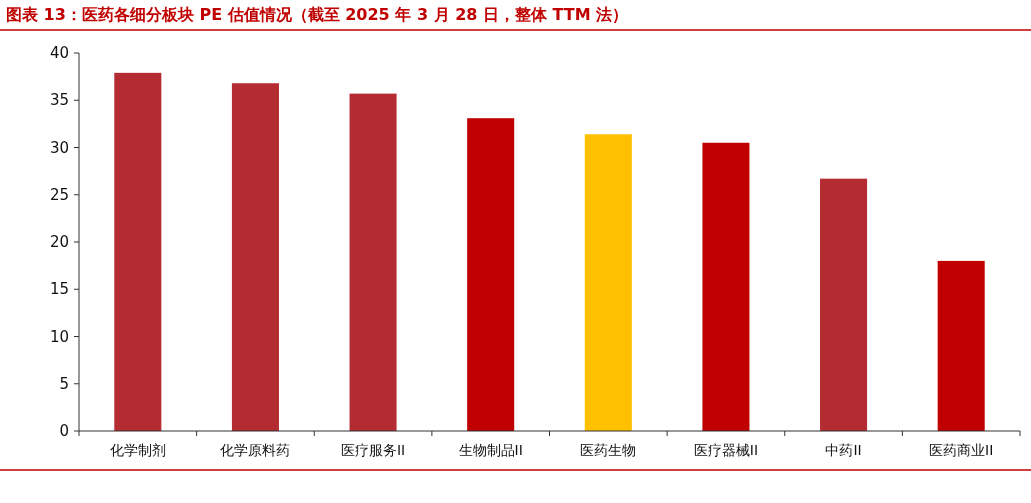 The height and width of the screenshot is (503, 1031). What do you see at coordinates (608, 450) in the screenshot?
I see `x-tick-label: 医药生物` at bounding box center [608, 450].